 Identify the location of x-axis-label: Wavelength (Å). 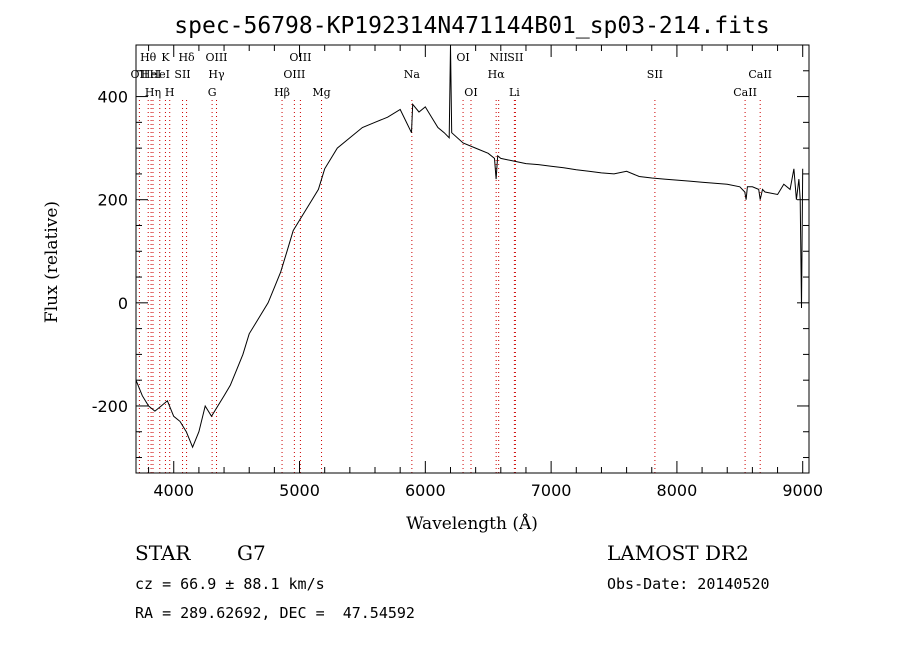
(472, 523).